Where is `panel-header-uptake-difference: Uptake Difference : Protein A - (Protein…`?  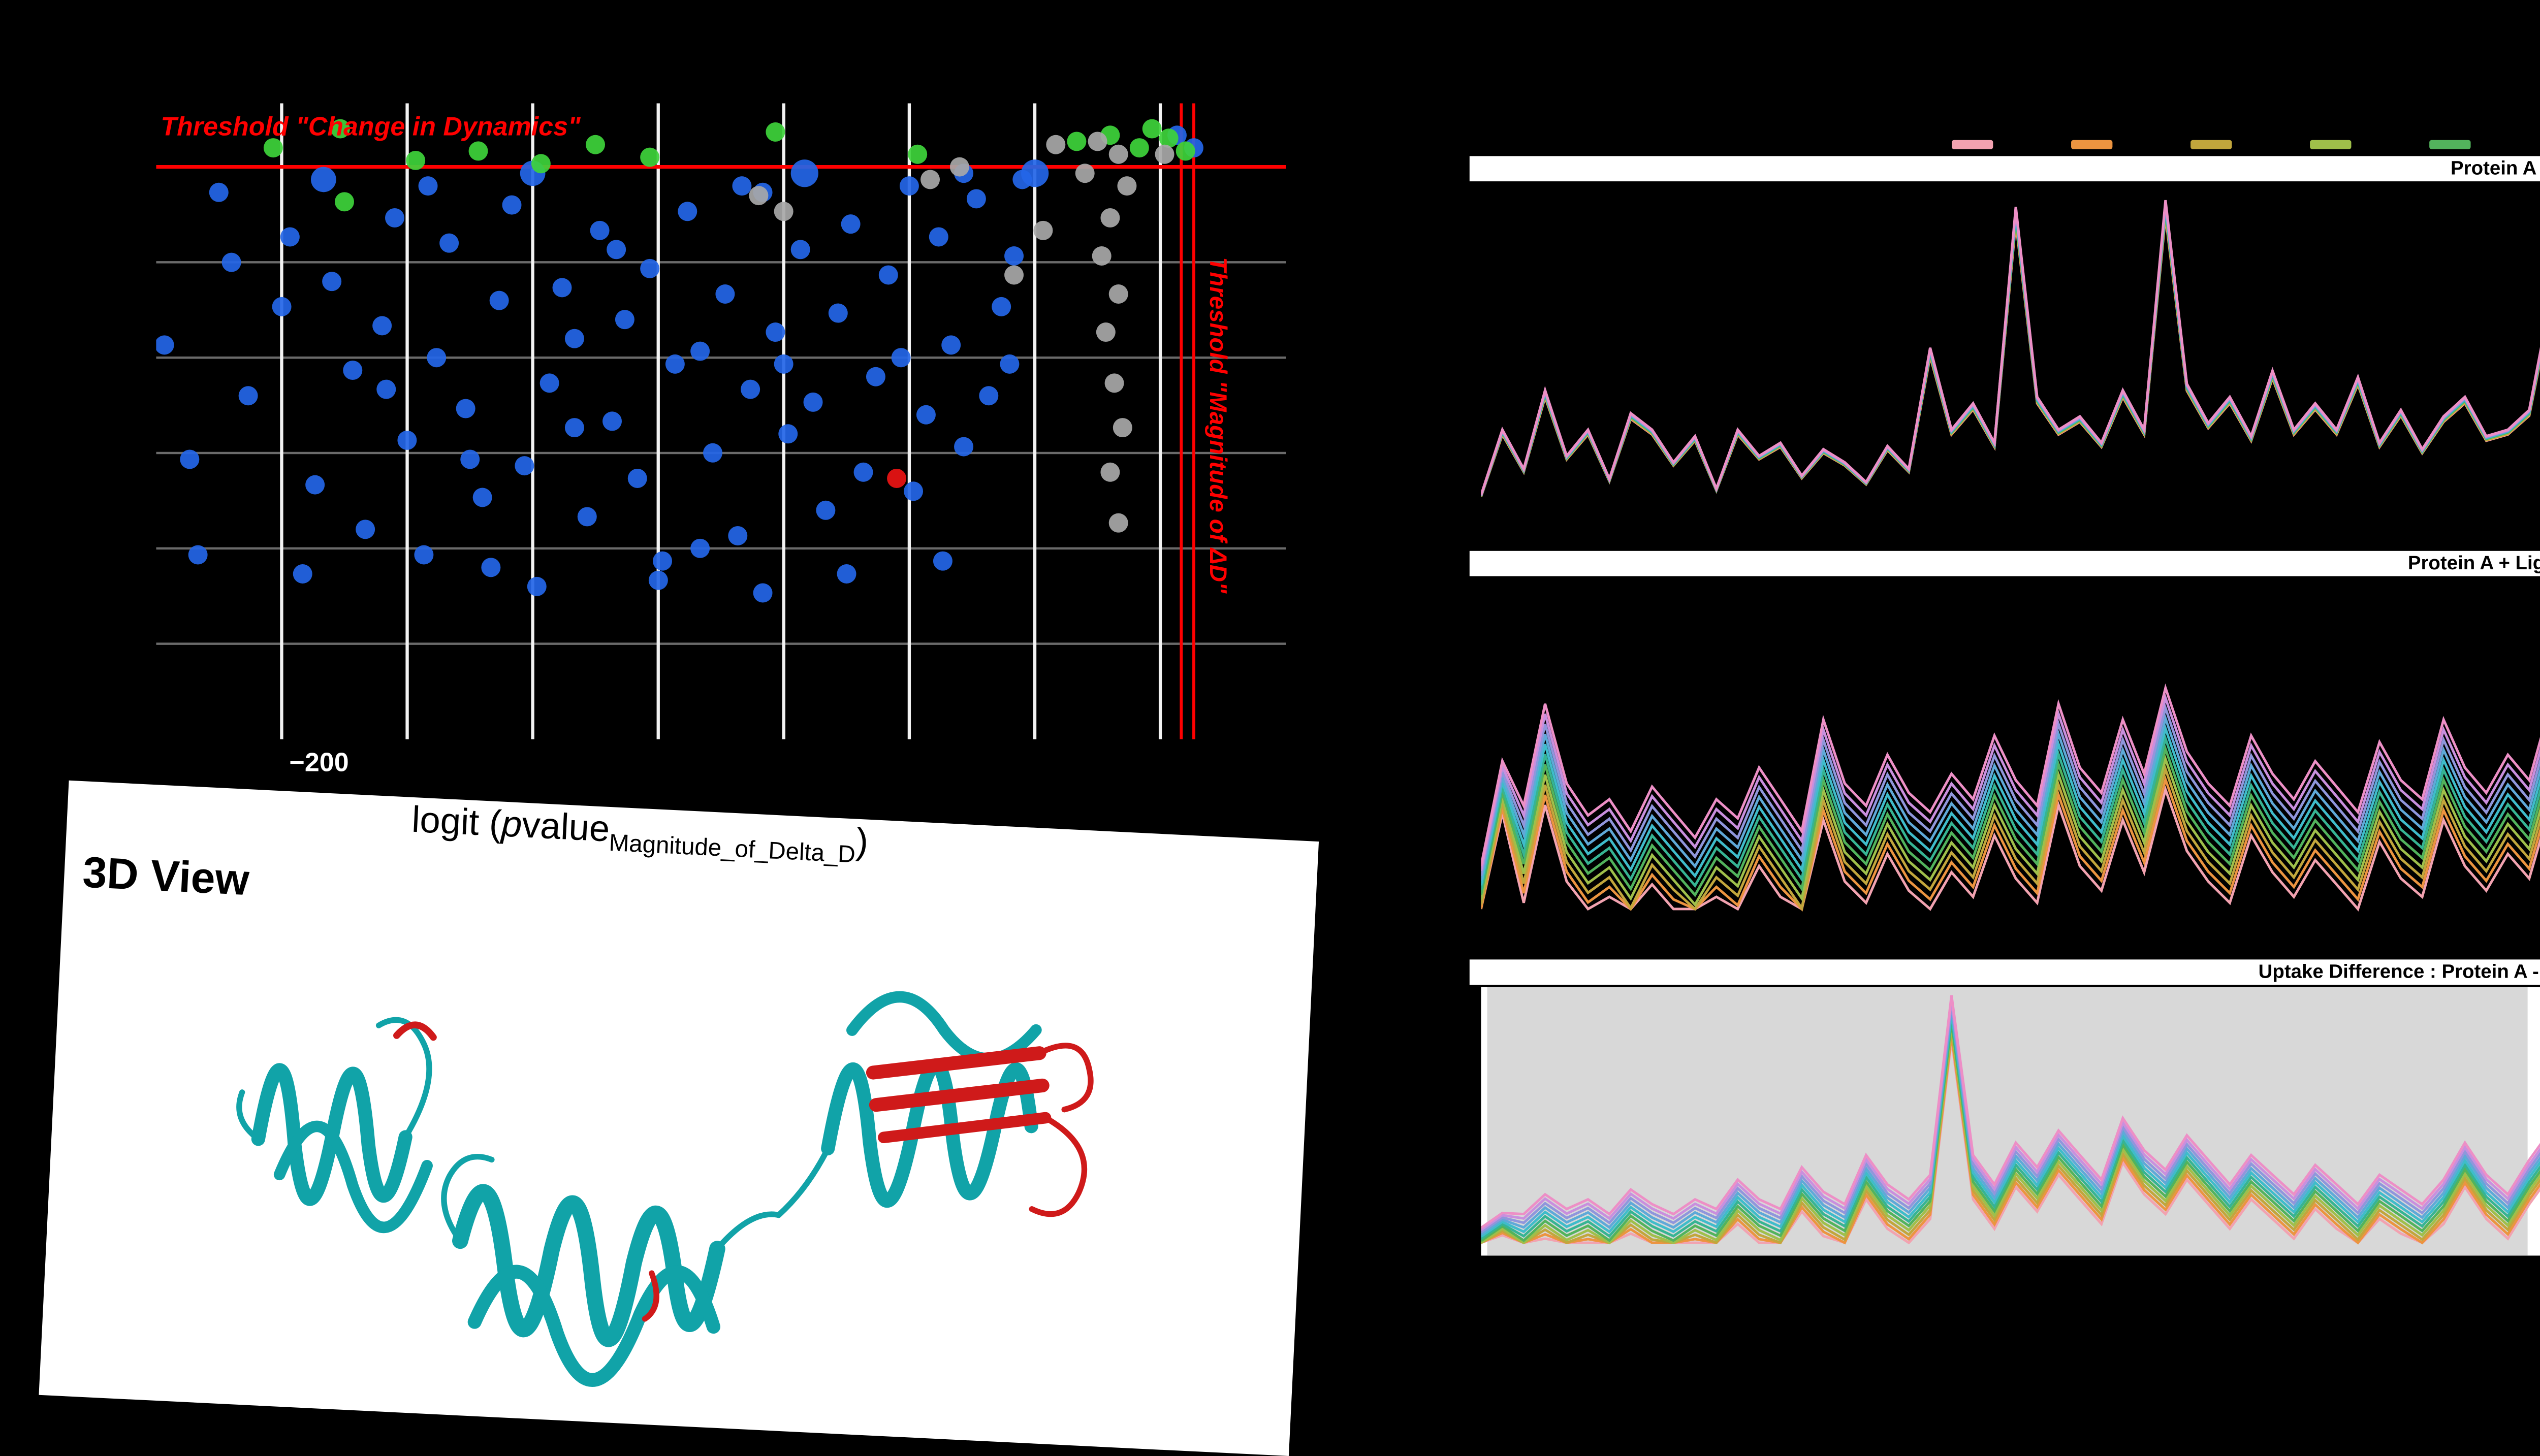
panel-header-uptake-difference: Uptake Difference : Protein A - (Protein… is located at coordinates (2005, 972).